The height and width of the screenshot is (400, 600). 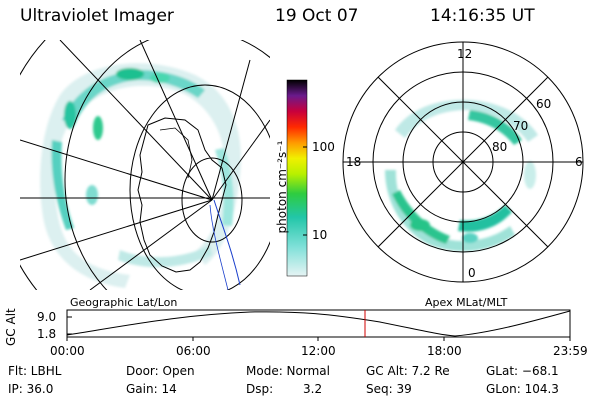 I want to click on xtick-1800: 18:00, so click(x=444, y=351).